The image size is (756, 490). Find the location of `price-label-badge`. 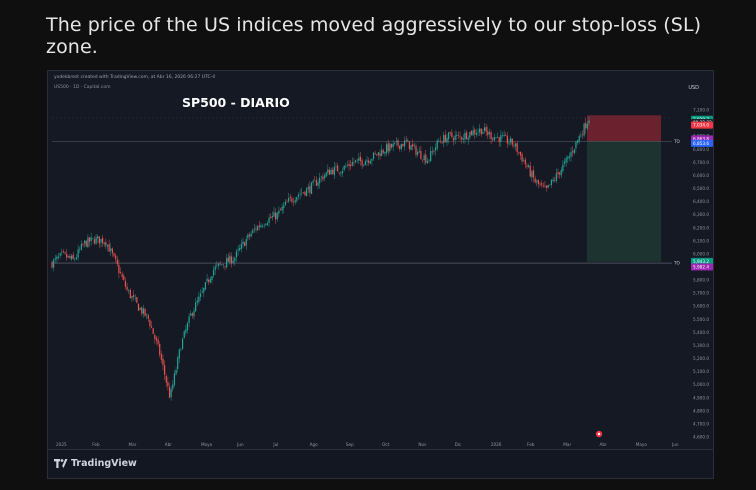

price-label-badge is located at coordinates (702, 125).